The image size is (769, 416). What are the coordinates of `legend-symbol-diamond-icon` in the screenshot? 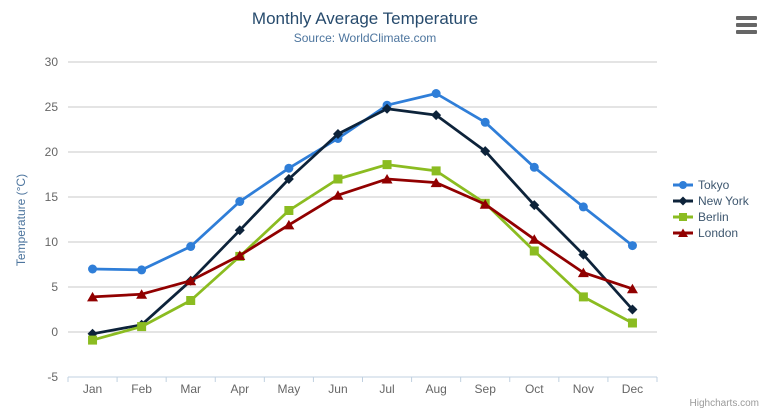 It's located at (683, 201).